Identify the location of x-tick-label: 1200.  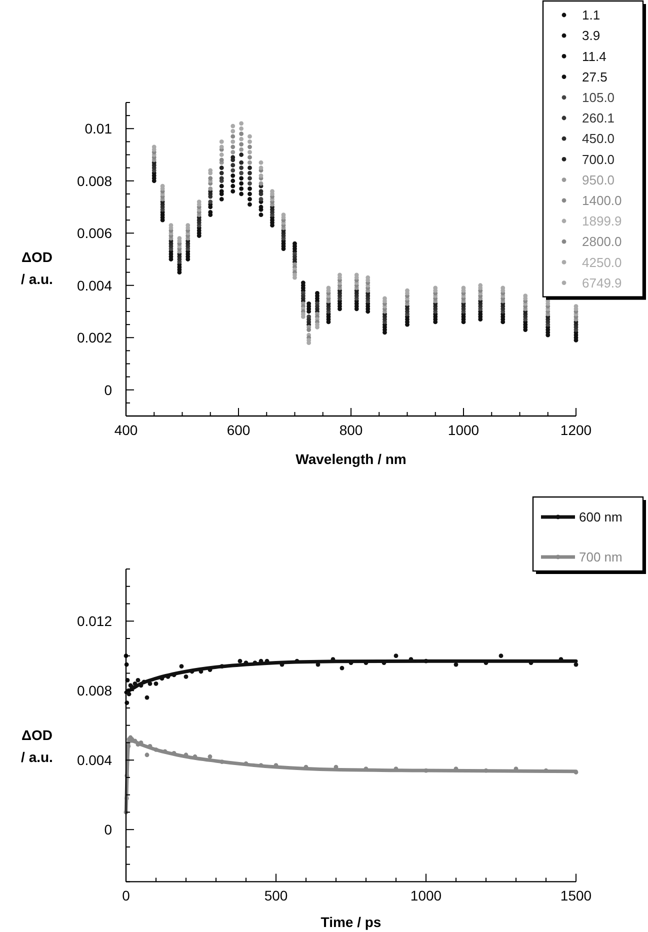
(576, 430).